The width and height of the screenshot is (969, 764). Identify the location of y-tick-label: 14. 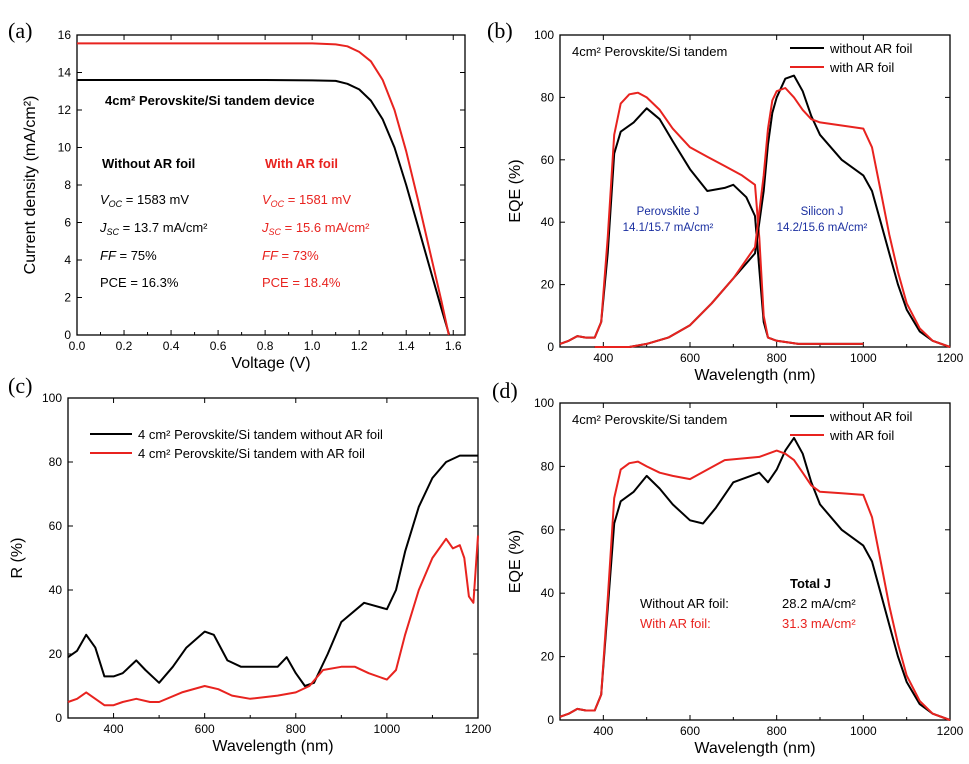
(65, 73).